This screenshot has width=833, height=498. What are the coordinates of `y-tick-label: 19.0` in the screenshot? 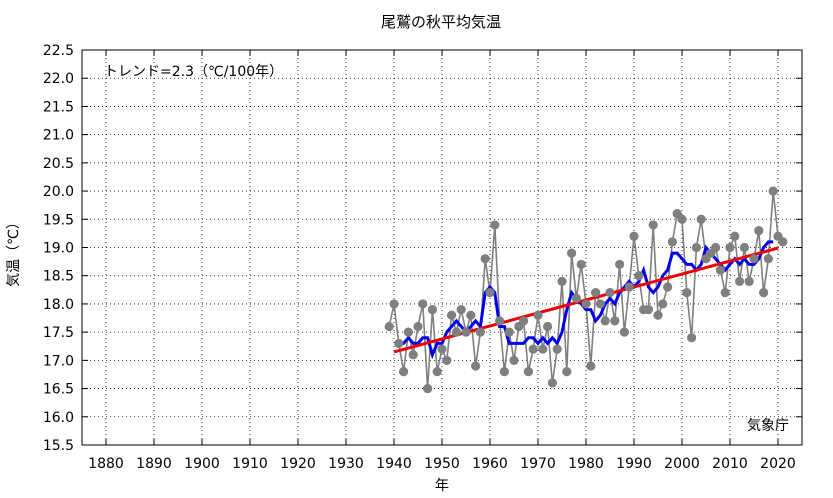 It's located at (58, 249).